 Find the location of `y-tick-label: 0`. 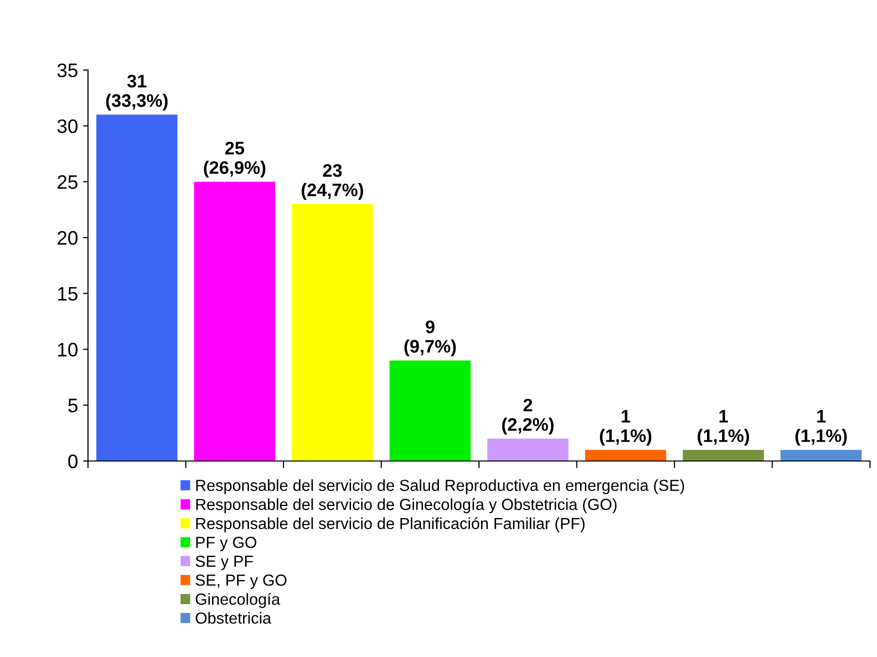

y-tick-label: 0 is located at coordinates (73, 461).